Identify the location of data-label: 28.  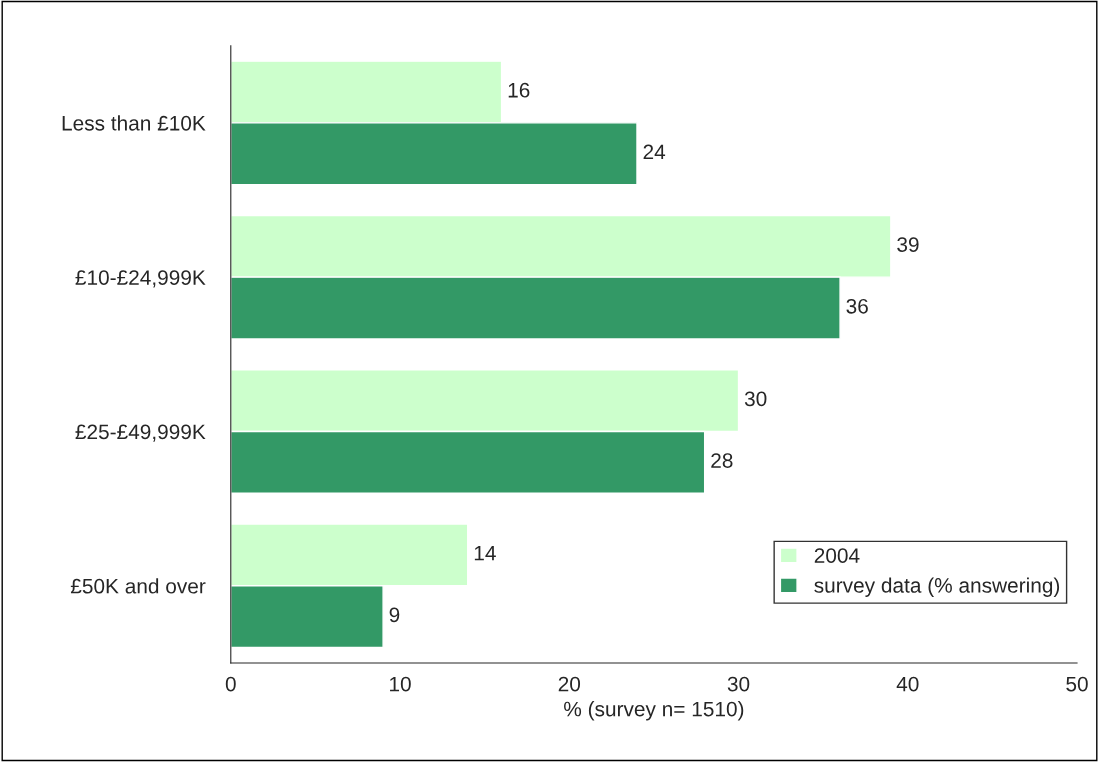
(722, 460).